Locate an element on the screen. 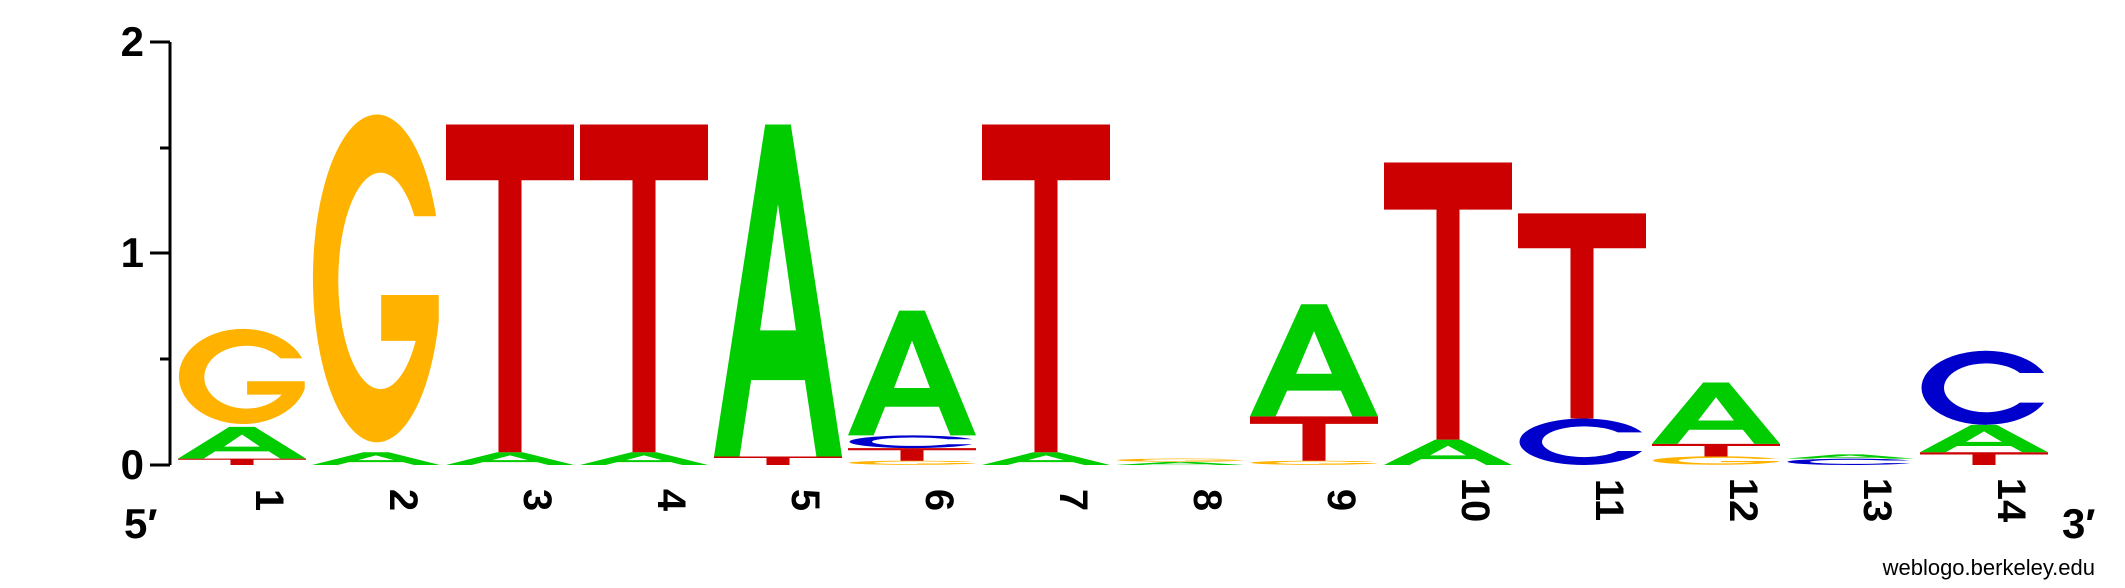  credit-text: weblogo.berkeley.edu is located at coordinates (1988, 567).